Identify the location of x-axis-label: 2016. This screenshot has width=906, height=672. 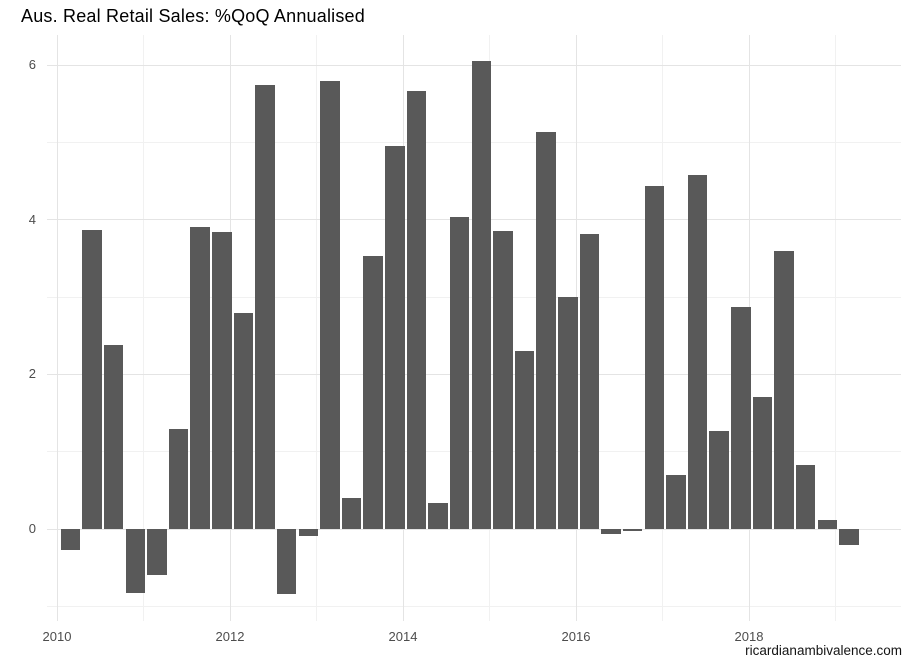
(576, 636).